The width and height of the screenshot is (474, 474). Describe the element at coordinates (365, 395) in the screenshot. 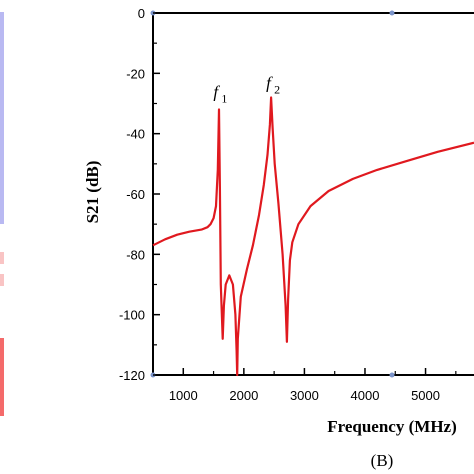

I see `x-tick-label: 4000` at that location.